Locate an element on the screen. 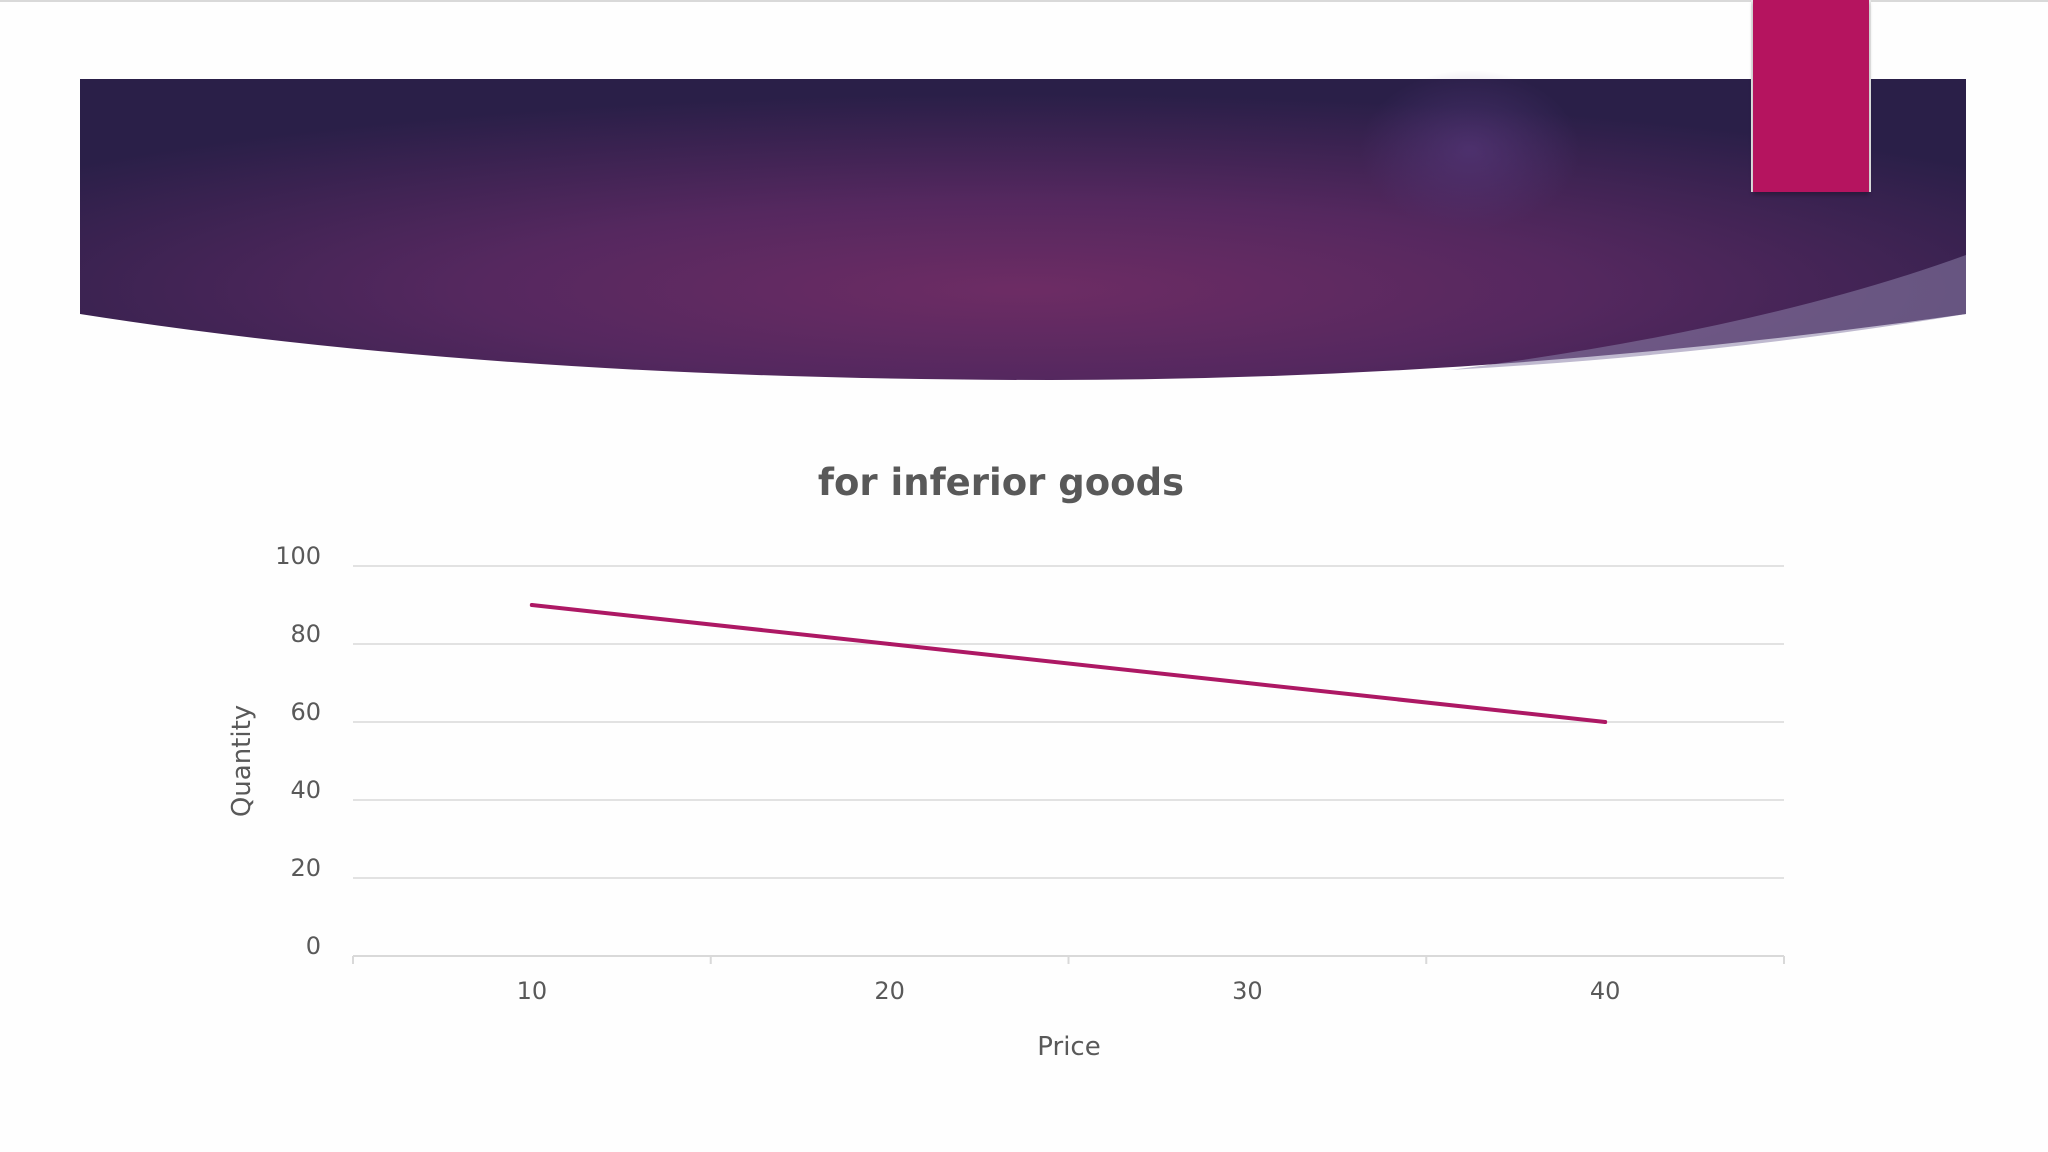 The image size is (2048, 1152). y-tick-label: 100 is located at coordinates (298, 556).